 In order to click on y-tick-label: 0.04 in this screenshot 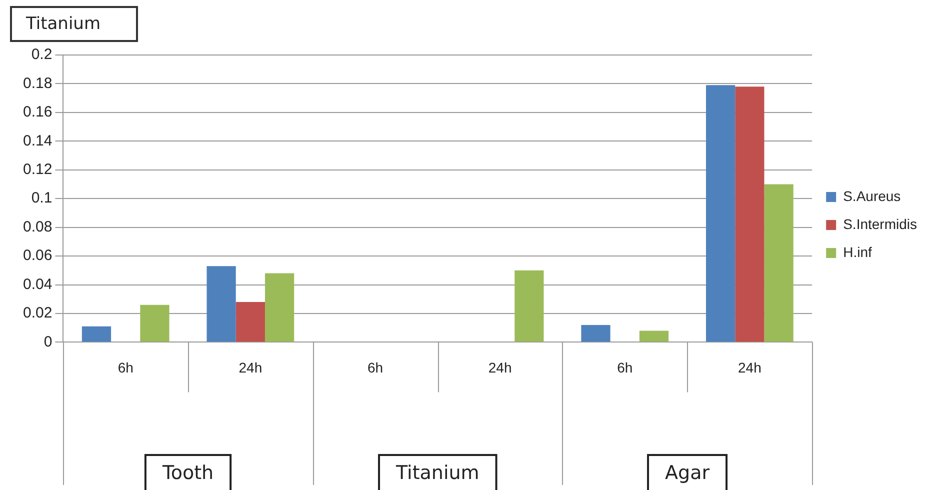, I will do `click(37, 284)`.